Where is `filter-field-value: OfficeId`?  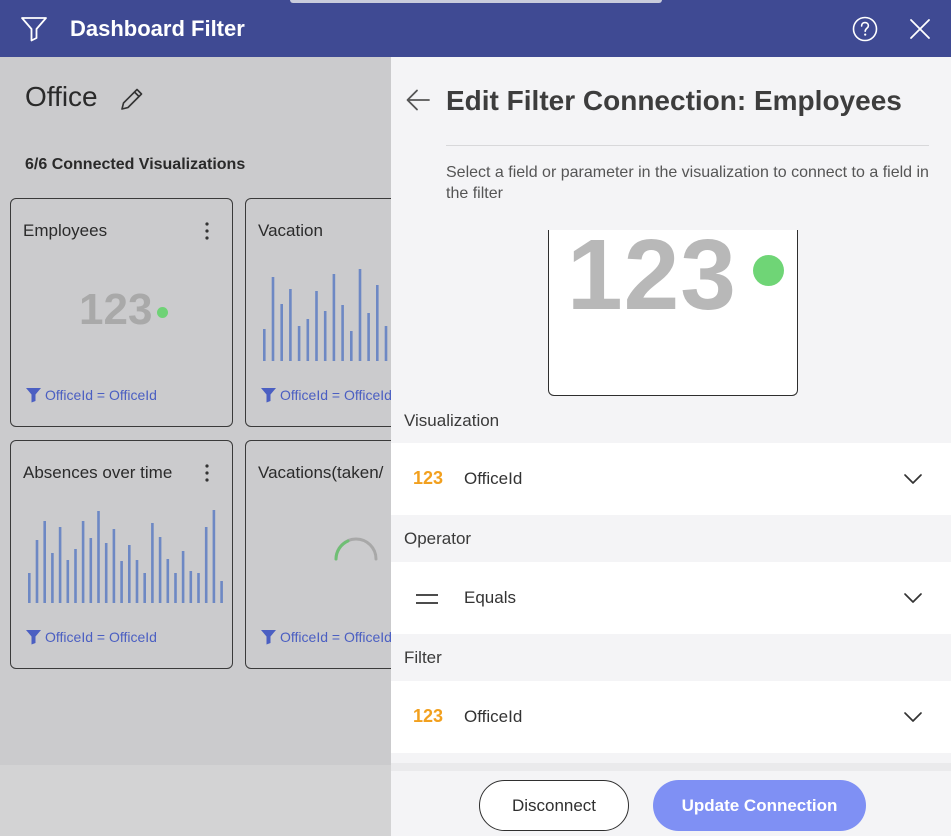 filter-field-value: OfficeId is located at coordinates (493, 716).